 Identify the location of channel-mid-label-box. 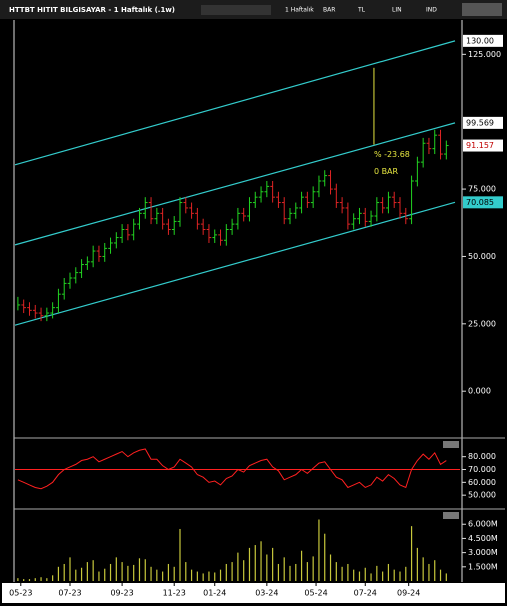
(483, 122).